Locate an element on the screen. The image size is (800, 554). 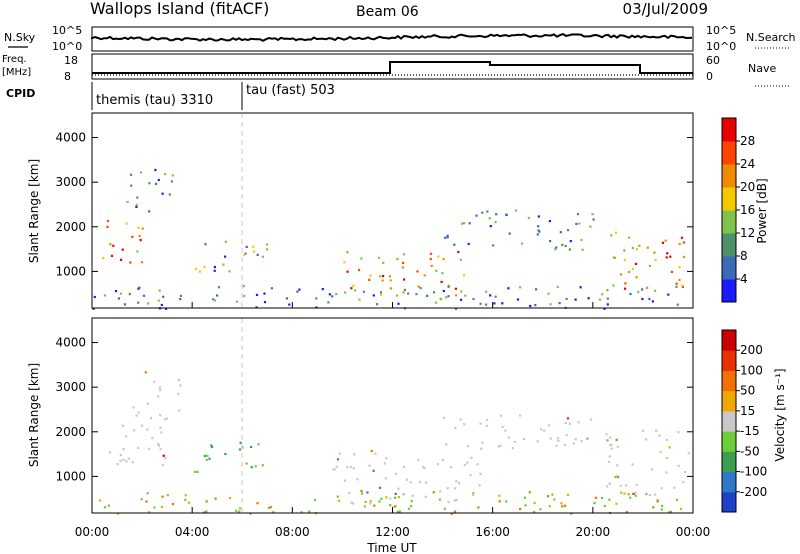
y-tick-label: 1000 is located at coordinates (70, 271).